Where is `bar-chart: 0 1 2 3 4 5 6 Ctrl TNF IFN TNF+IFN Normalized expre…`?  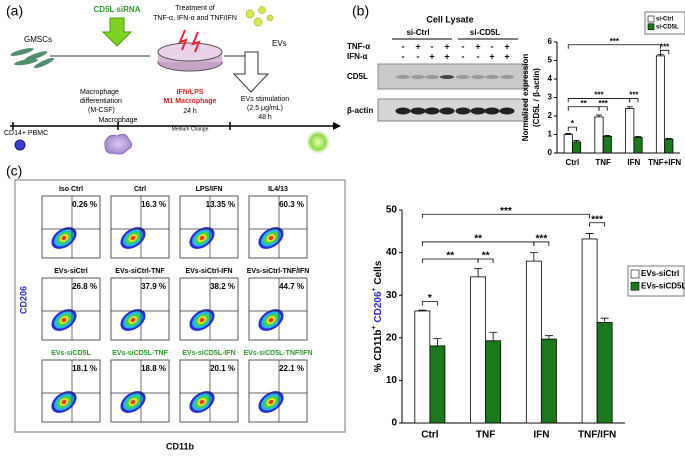
bar-chart: 0 1 2 3 4 5 6 Ctrl TNF IFN TNF+IFN Normalized expre… is located at coordinates (603, 89).